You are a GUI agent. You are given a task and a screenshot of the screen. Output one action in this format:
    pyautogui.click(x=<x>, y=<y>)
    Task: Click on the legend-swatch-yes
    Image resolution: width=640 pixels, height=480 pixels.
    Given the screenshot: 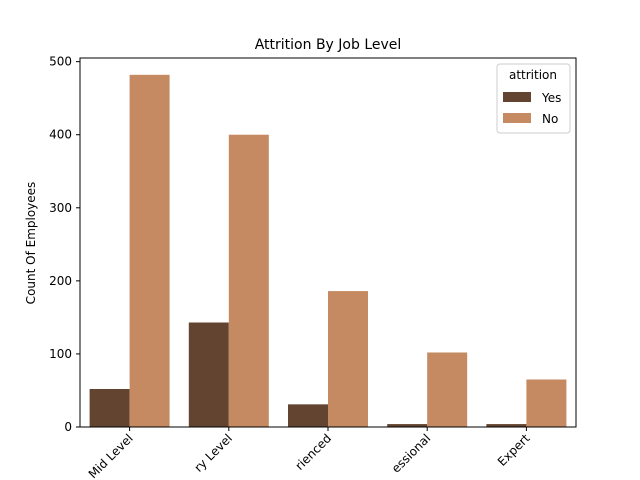 What is the action you would take?
    pyautogui.click(x=517, y=97)
    